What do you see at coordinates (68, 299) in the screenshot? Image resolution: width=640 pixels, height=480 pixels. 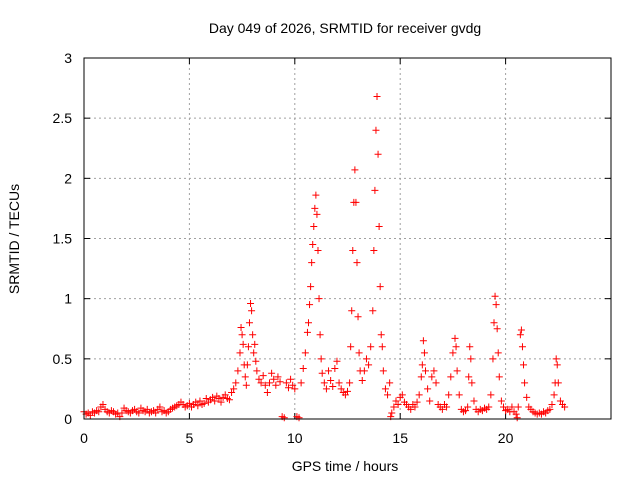 I see `y-tick-label: 1` at bounding box center [68, 299].